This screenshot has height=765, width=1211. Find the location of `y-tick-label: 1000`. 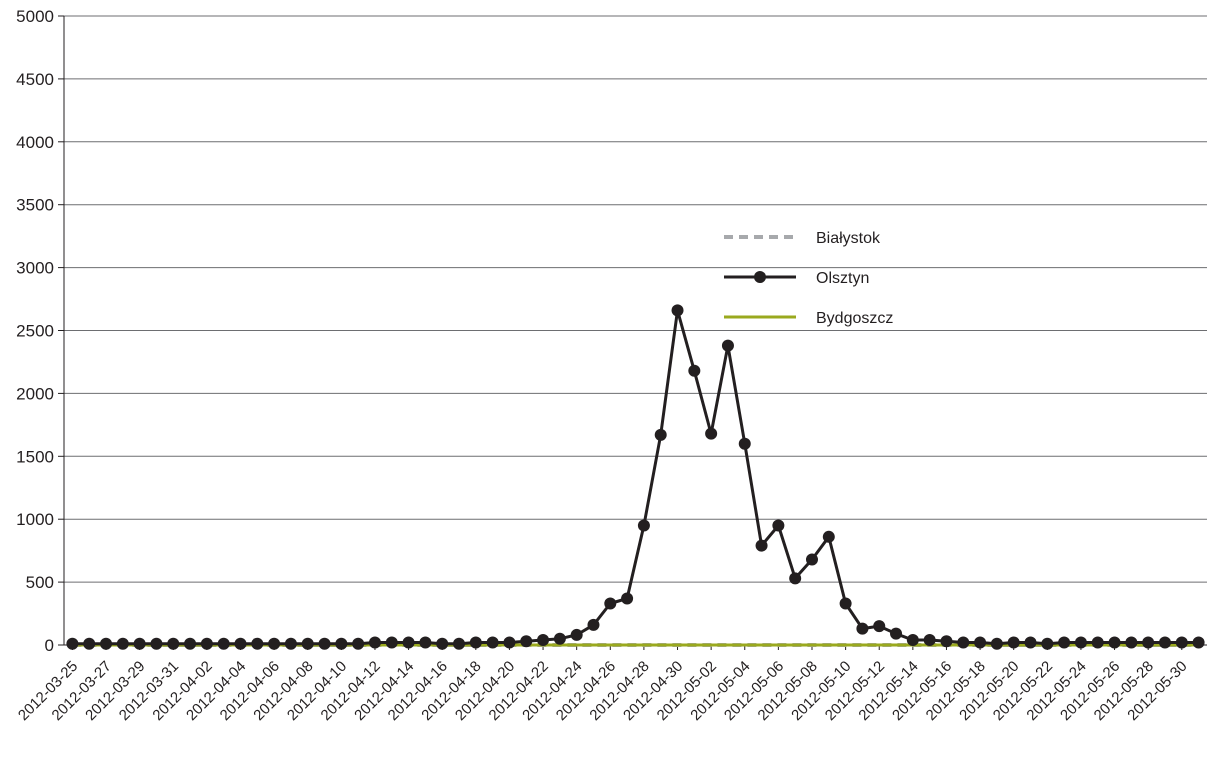

y-tick-label: 1000 is located at coordinates (35, 519).